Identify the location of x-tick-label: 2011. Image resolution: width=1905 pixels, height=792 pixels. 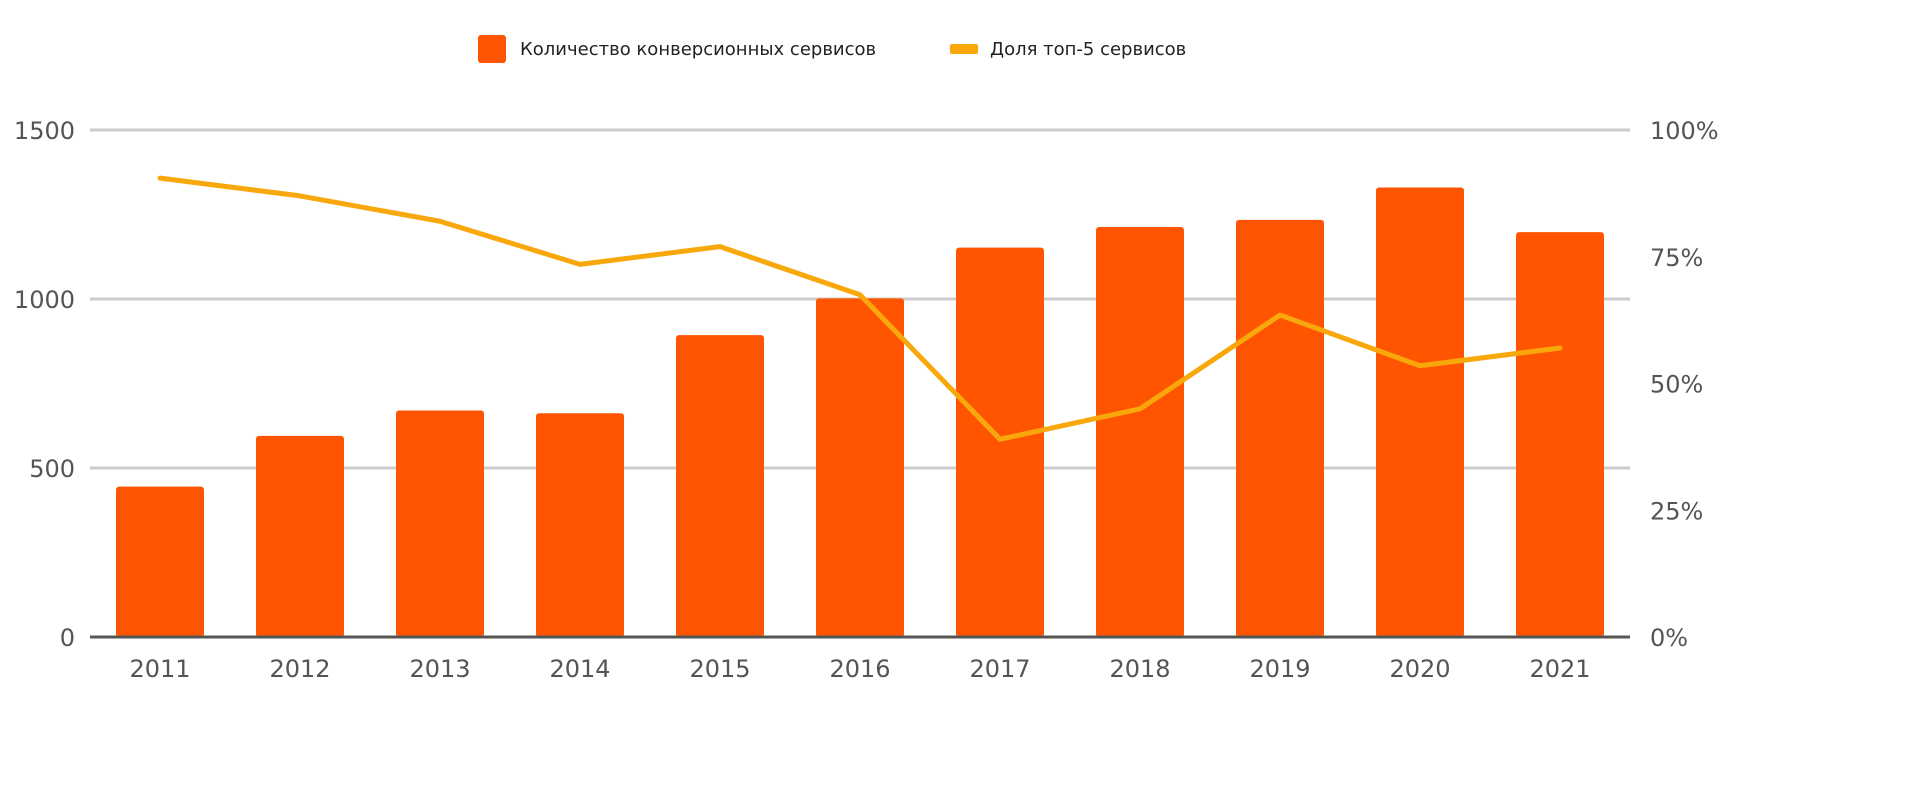
(159, 669).